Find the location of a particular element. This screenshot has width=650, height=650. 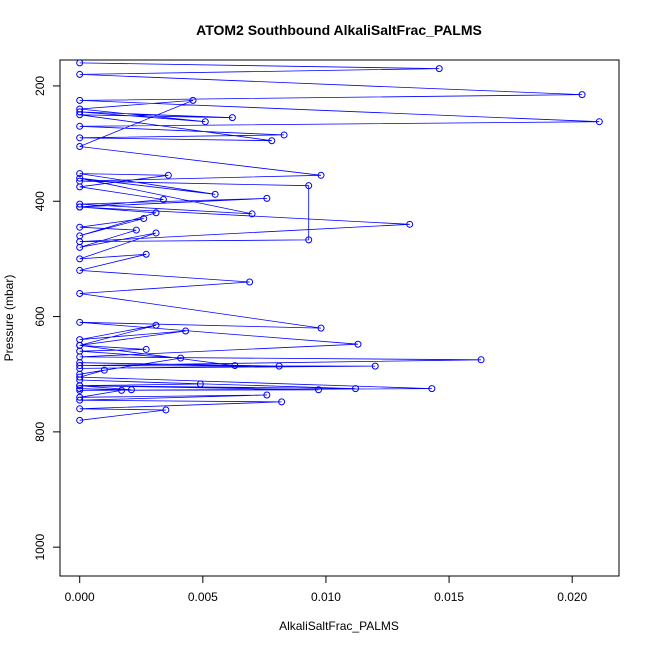

x-tick-label: 0.015 is located at coordinates (449, 597).